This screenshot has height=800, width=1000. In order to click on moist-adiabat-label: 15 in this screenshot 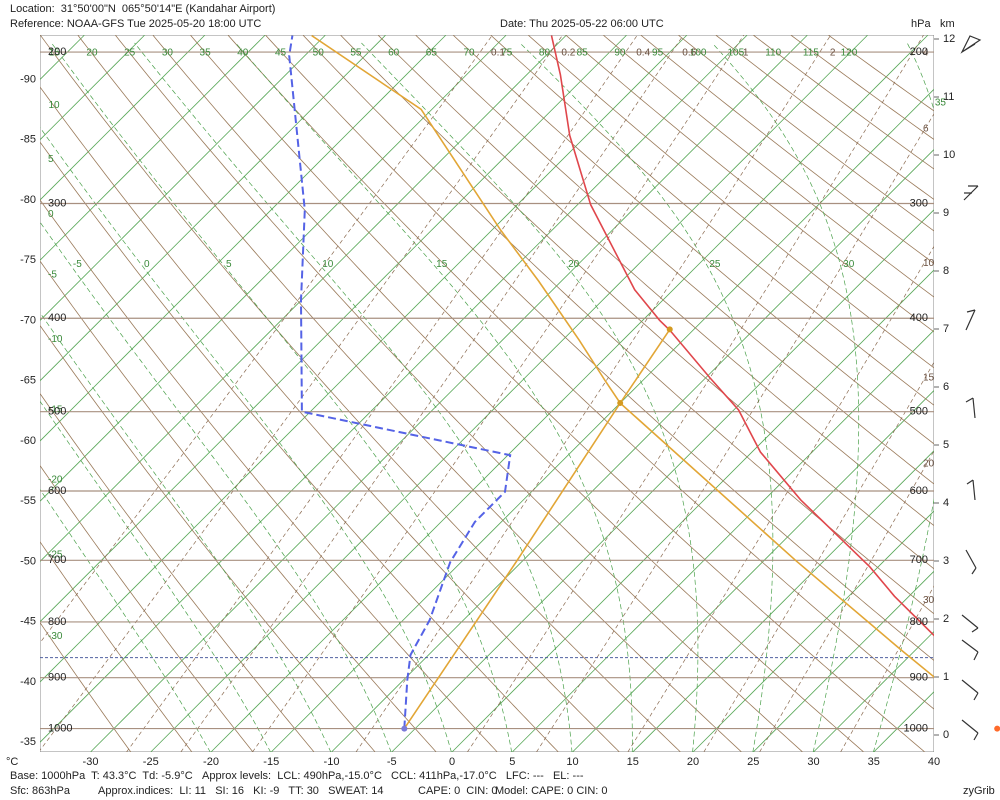, I will do `click(442, 264)`.